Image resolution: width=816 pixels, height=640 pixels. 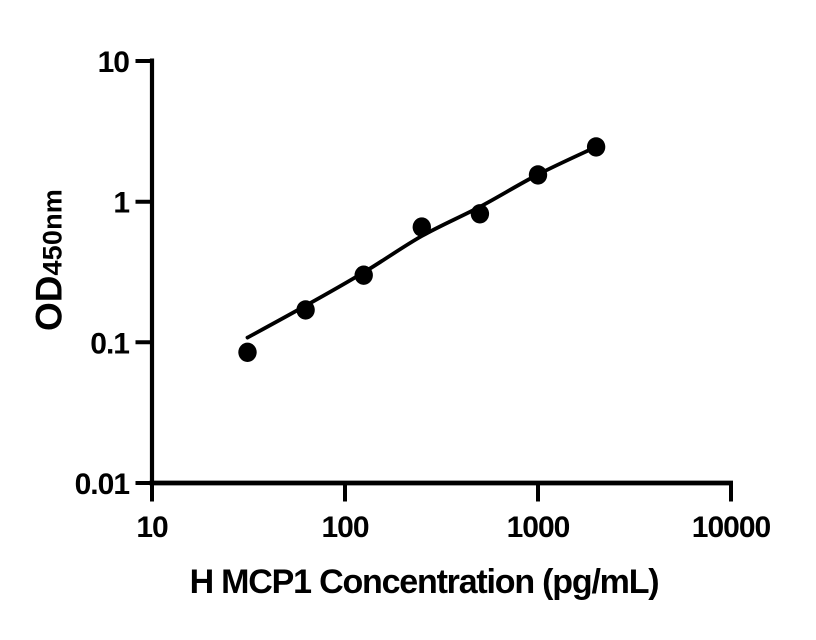 I want to click on y-axis-title: OD 450nm, so click(x=49, y=260).